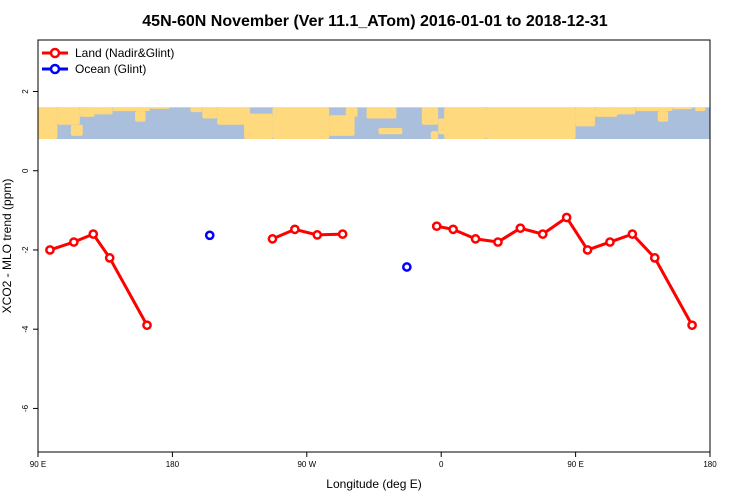 Image resolution: width=750 pixels, height=500 pixels. What do you see at coordinates (306, 464) in the screenshot?
I see `x-tick-label-2: 90 W` at bounding box center [306, 464].